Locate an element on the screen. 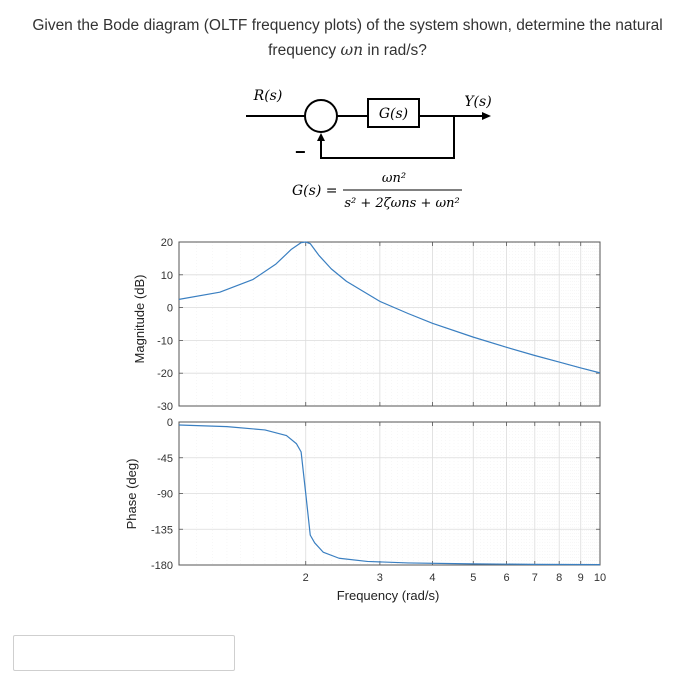 The image size is (695, 689). plant-block-label: G(s) is located at coordinates (393, 114).